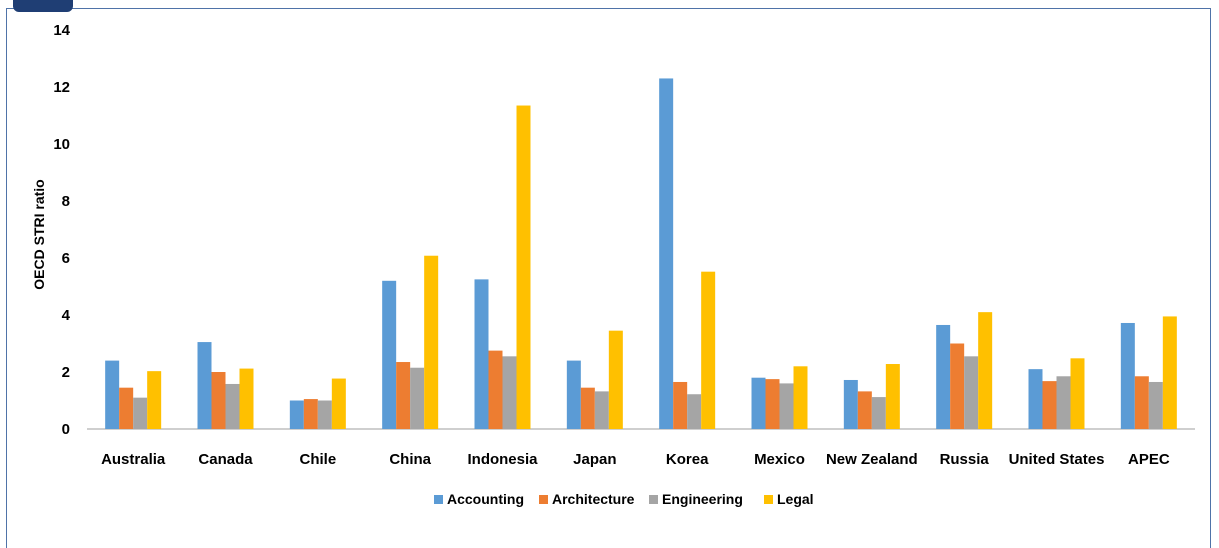 The image size is (1219, 548). What do you see at coordinates (587, 408) in the screenshot?
I see `bar-architecture-japan` at bounding box center [587, 408].